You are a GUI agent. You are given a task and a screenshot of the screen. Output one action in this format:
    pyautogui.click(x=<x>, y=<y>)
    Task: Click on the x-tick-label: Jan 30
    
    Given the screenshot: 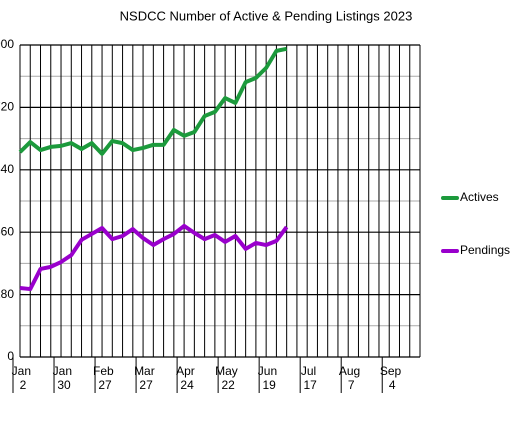 What is the action you would take?
    pyautogui.click(x=64, y=378)
    